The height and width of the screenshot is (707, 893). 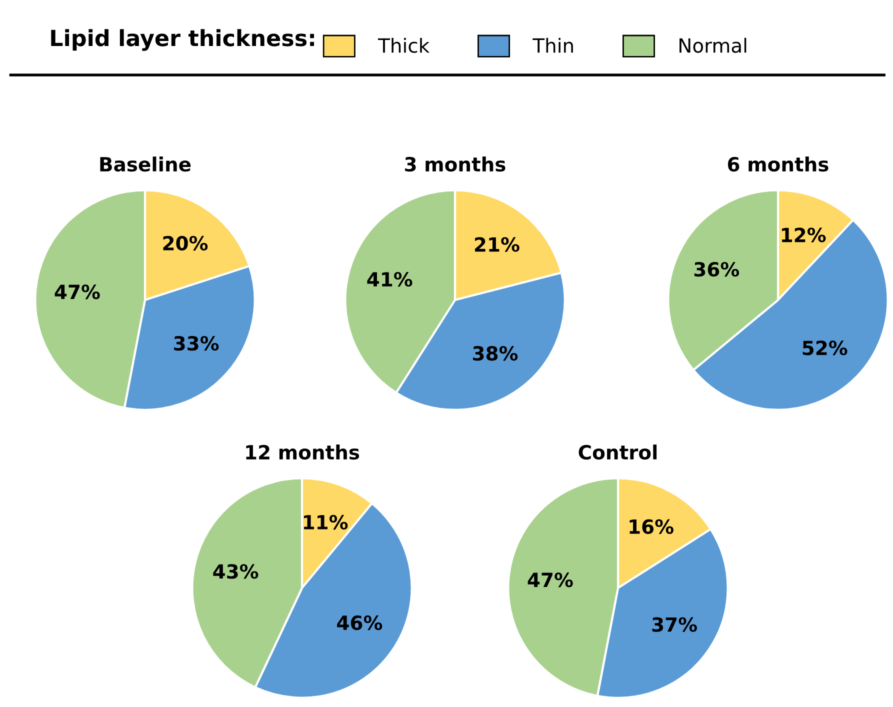 I want to click on chart-title: Control, so click(x=617, y=452).